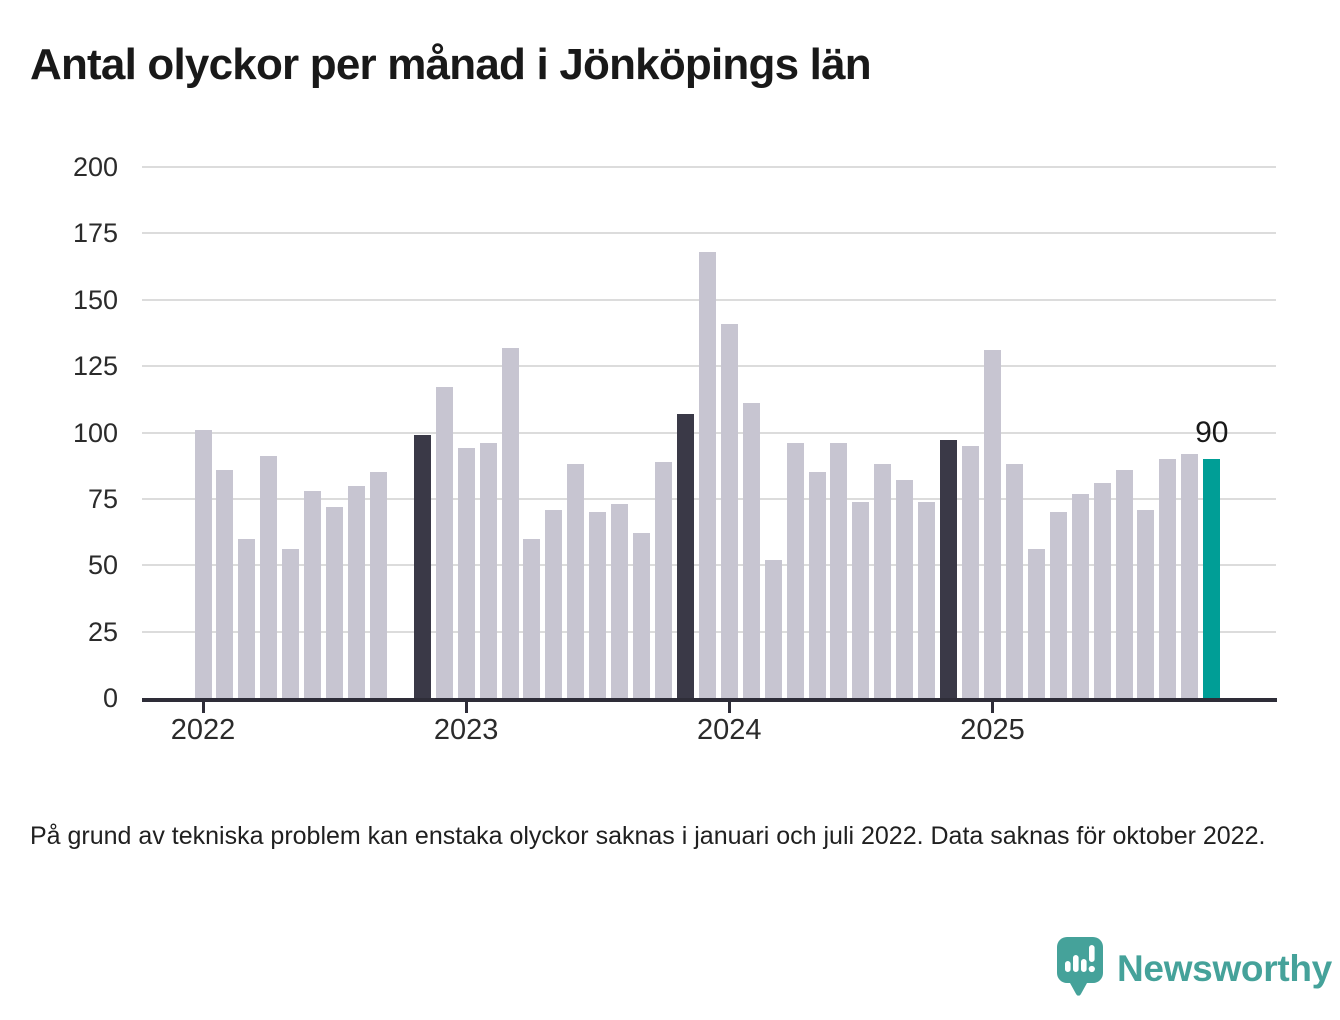  Describe the element at coordinates (992, 730) in the screenshot. I see `x-axis-label-2025: 2025` at that location.